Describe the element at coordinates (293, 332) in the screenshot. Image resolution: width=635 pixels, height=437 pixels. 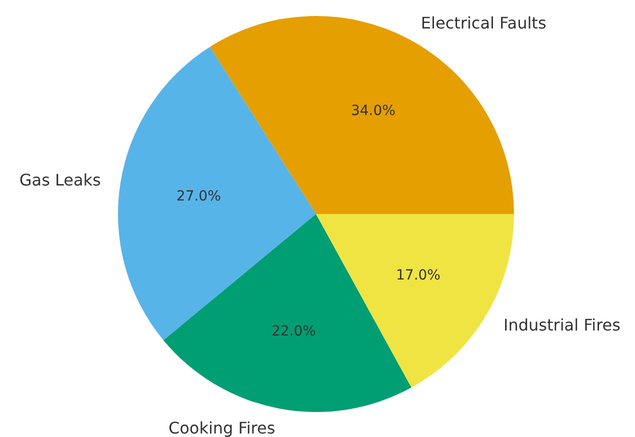
I see `data-label: 22.0%` at that location.